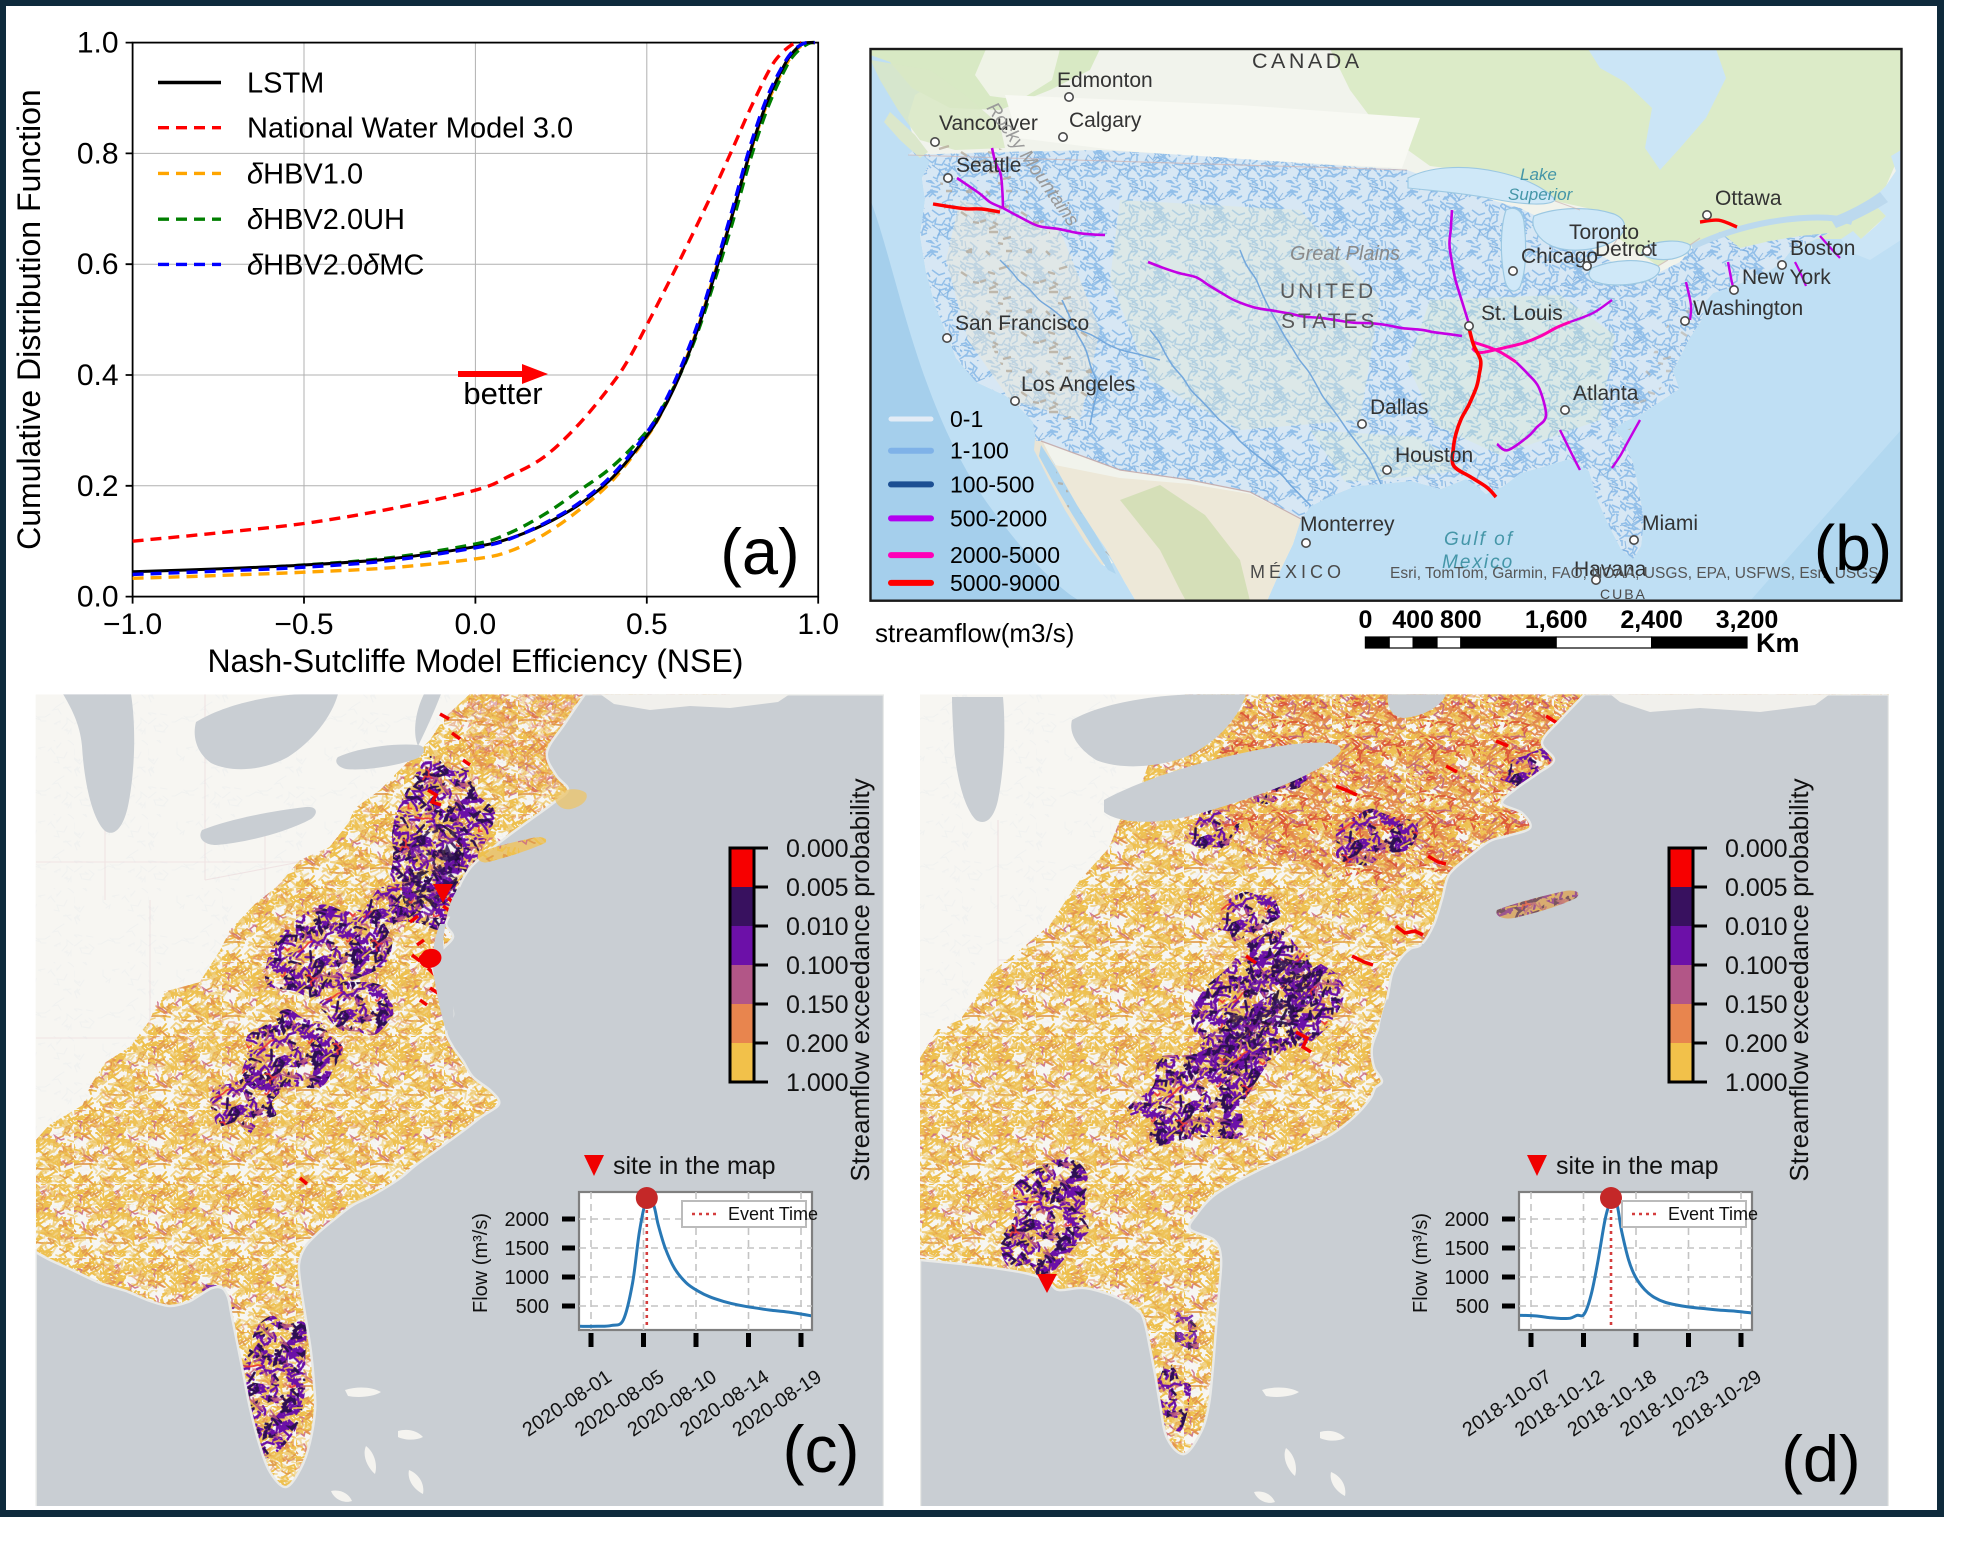 The width and height of the screenshot is (1966, 1549). I want to click on svg-text: Miami, so click(1670, 523).